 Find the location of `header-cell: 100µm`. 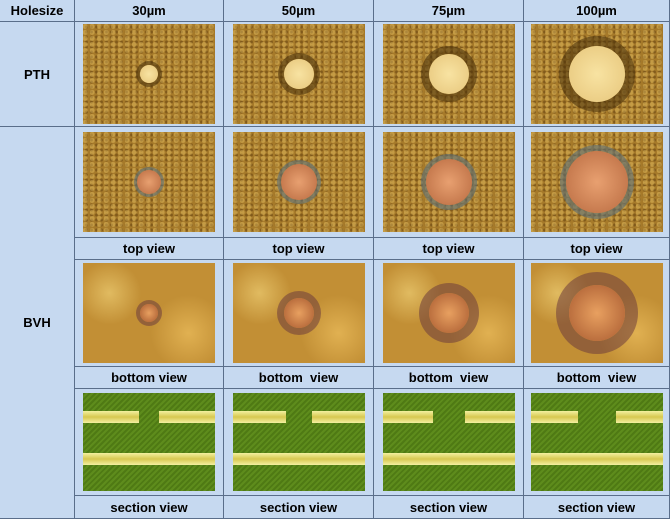

header-cell: 100µm is located at coordinates (597, 11).